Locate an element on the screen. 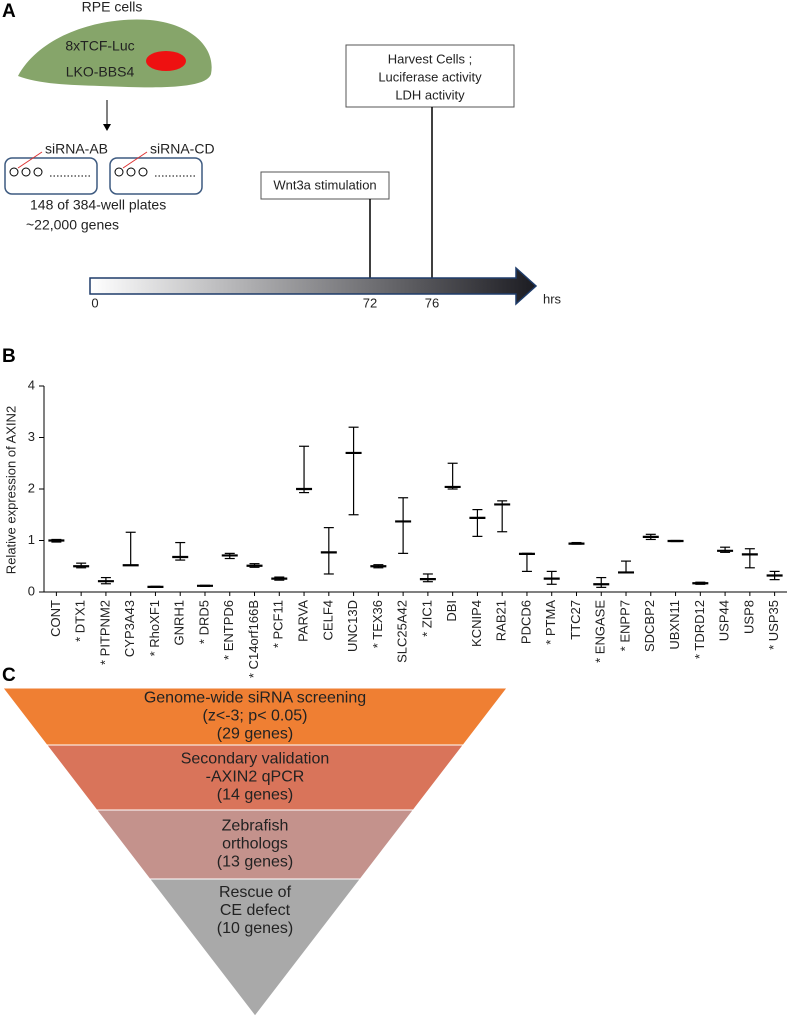 This screenshot has height=1023, width=796. cell-title: RPE cells is located at coordinates (112, 7).